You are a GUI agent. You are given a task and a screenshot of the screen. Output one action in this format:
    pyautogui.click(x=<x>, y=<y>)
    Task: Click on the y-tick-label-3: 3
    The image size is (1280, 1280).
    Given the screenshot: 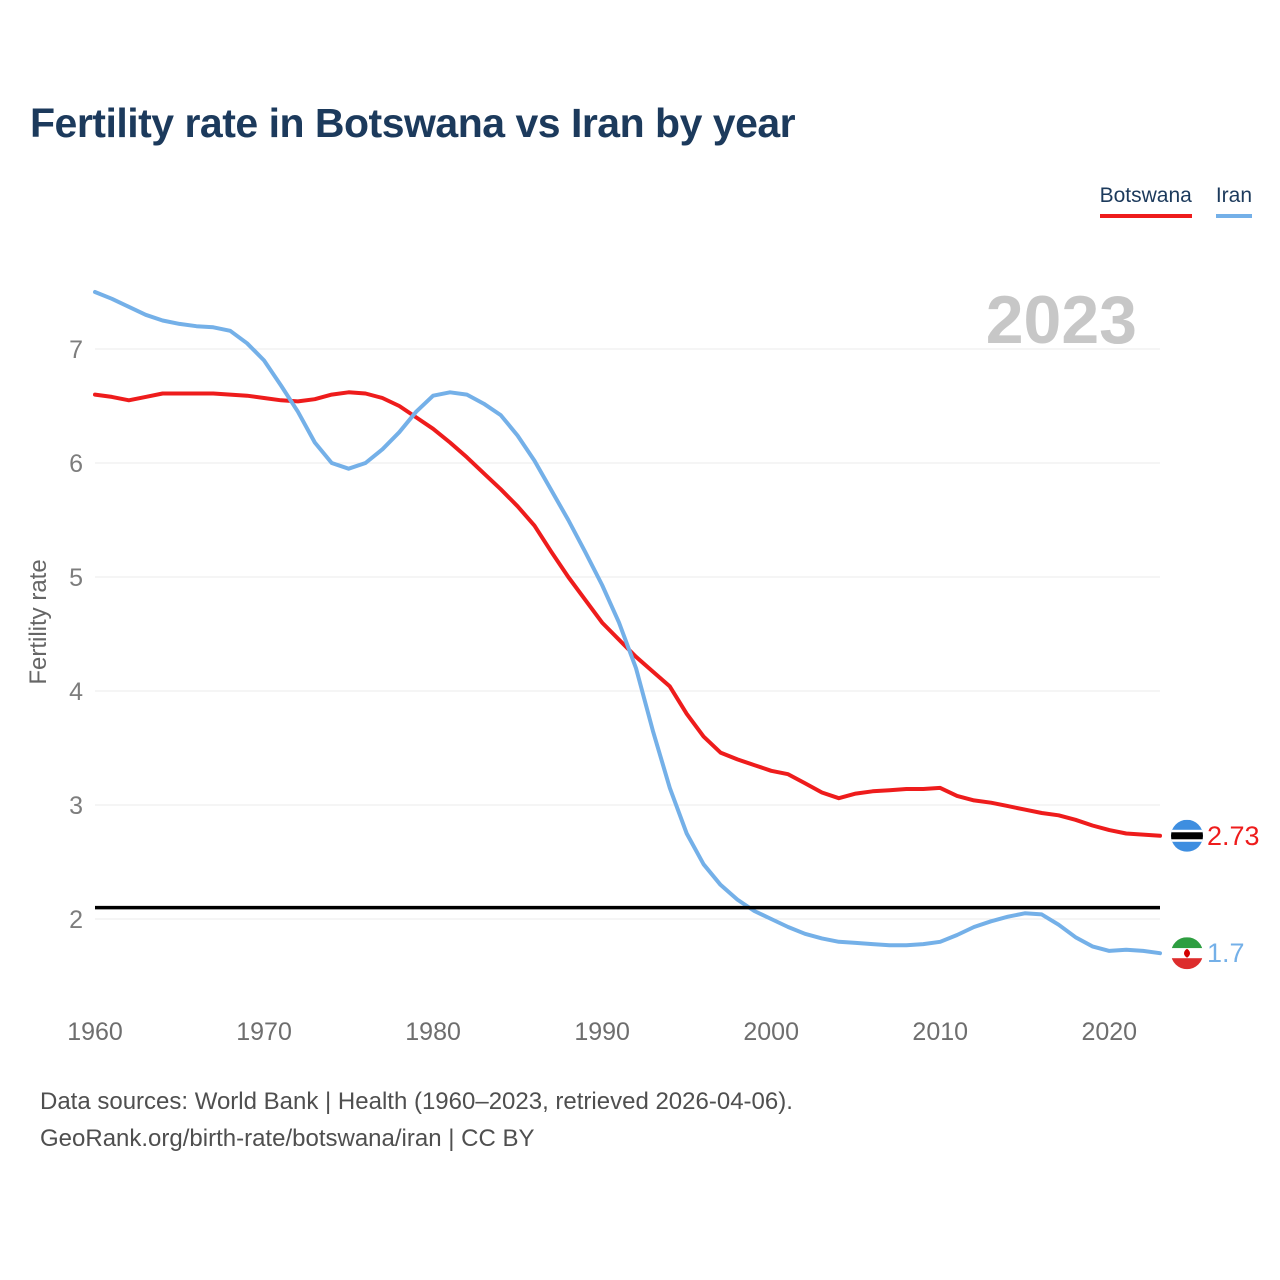 What is the action you would take?
    pyautogui.click(x=76, y=806)
    